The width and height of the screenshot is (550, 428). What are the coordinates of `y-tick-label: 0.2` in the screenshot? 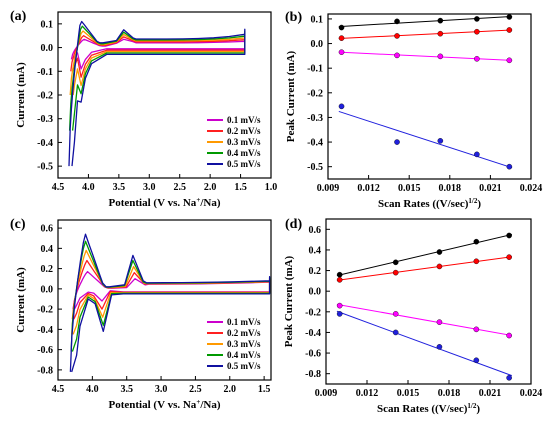 It's located at (315, 271).